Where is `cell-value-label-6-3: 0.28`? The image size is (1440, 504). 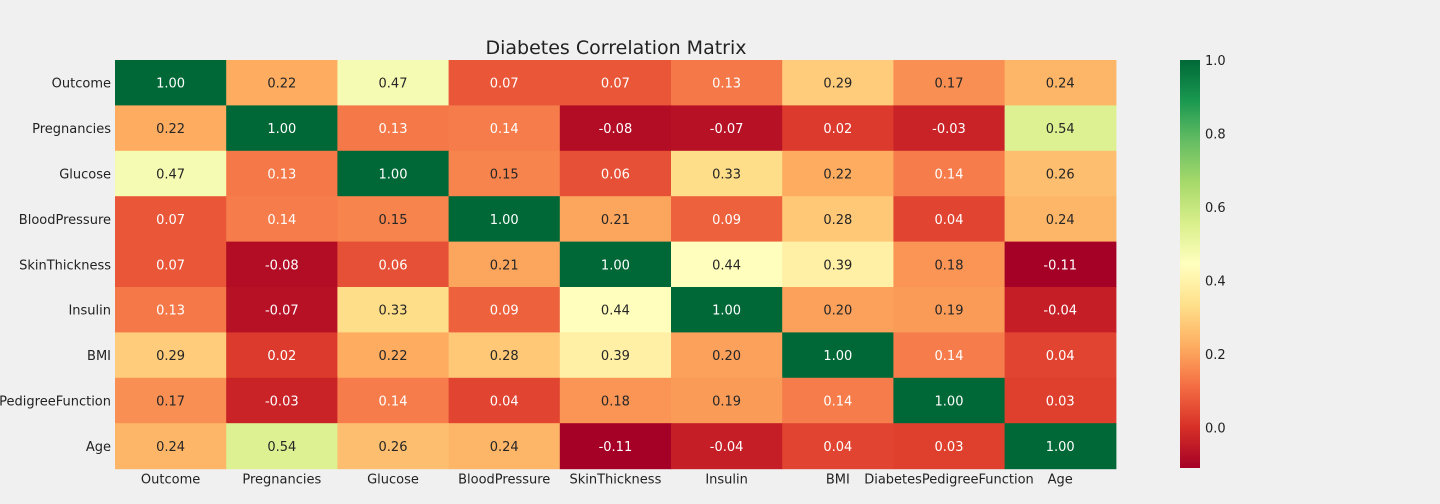 cell-value-label-6-3: 0.28 is located at coordinates (504, 356).